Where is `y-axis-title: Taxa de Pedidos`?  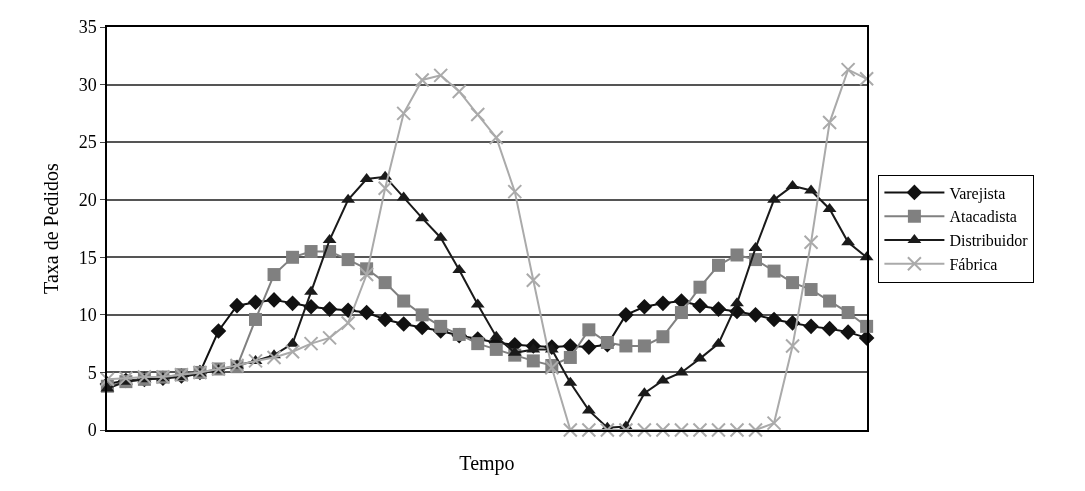
y-axis-title: Taxa de Pedidos is located at coordinates (50, 228).